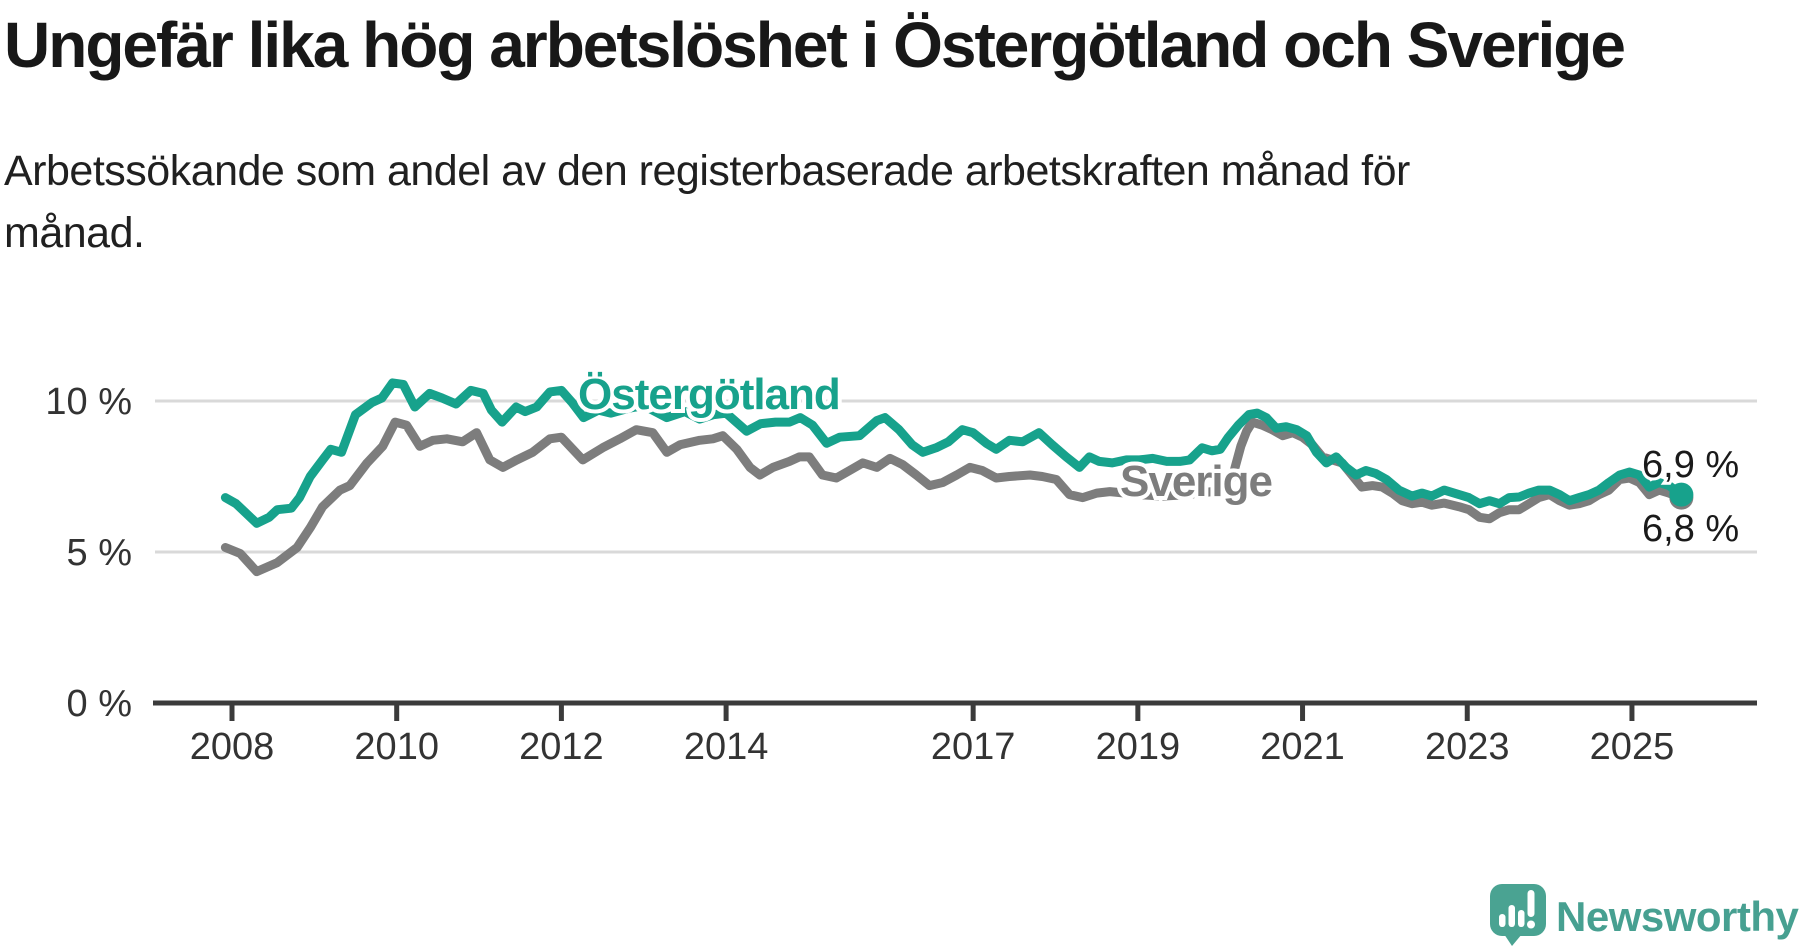  I want to click on newsworthy-speech-bubble-bar-chart-icon, so click(1518, 915).